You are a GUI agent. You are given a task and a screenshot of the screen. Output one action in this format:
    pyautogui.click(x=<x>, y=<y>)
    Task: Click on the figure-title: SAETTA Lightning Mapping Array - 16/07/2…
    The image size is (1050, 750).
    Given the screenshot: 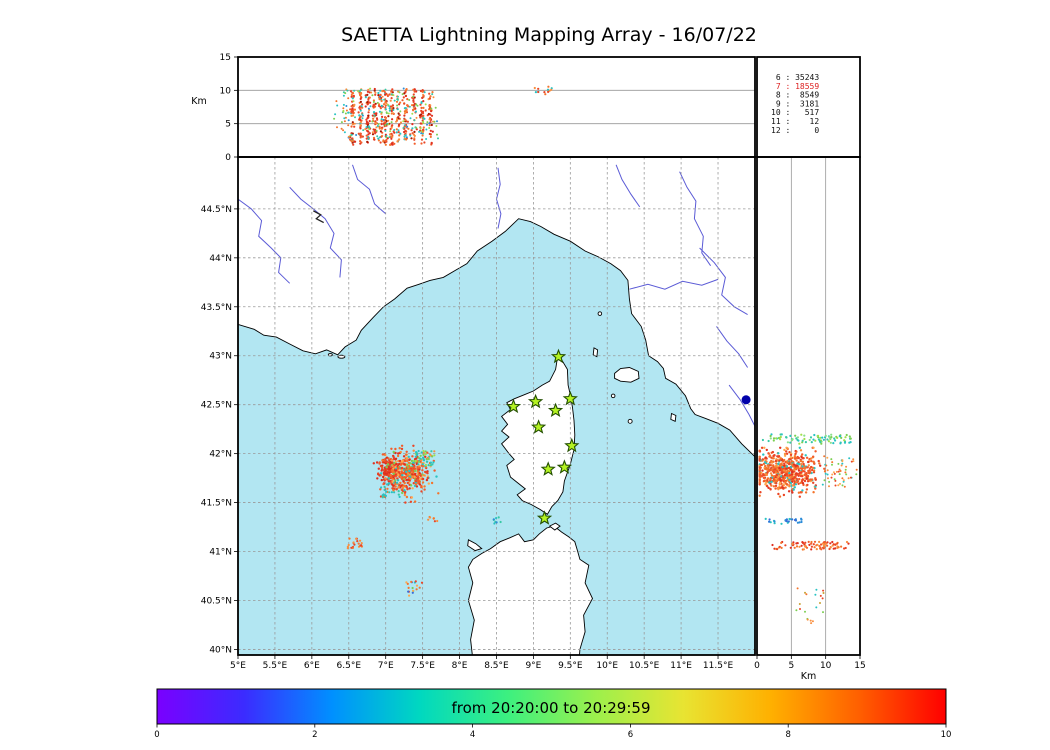 What is the action you would take?
    pyautogui.click(x=549, y=35)
    